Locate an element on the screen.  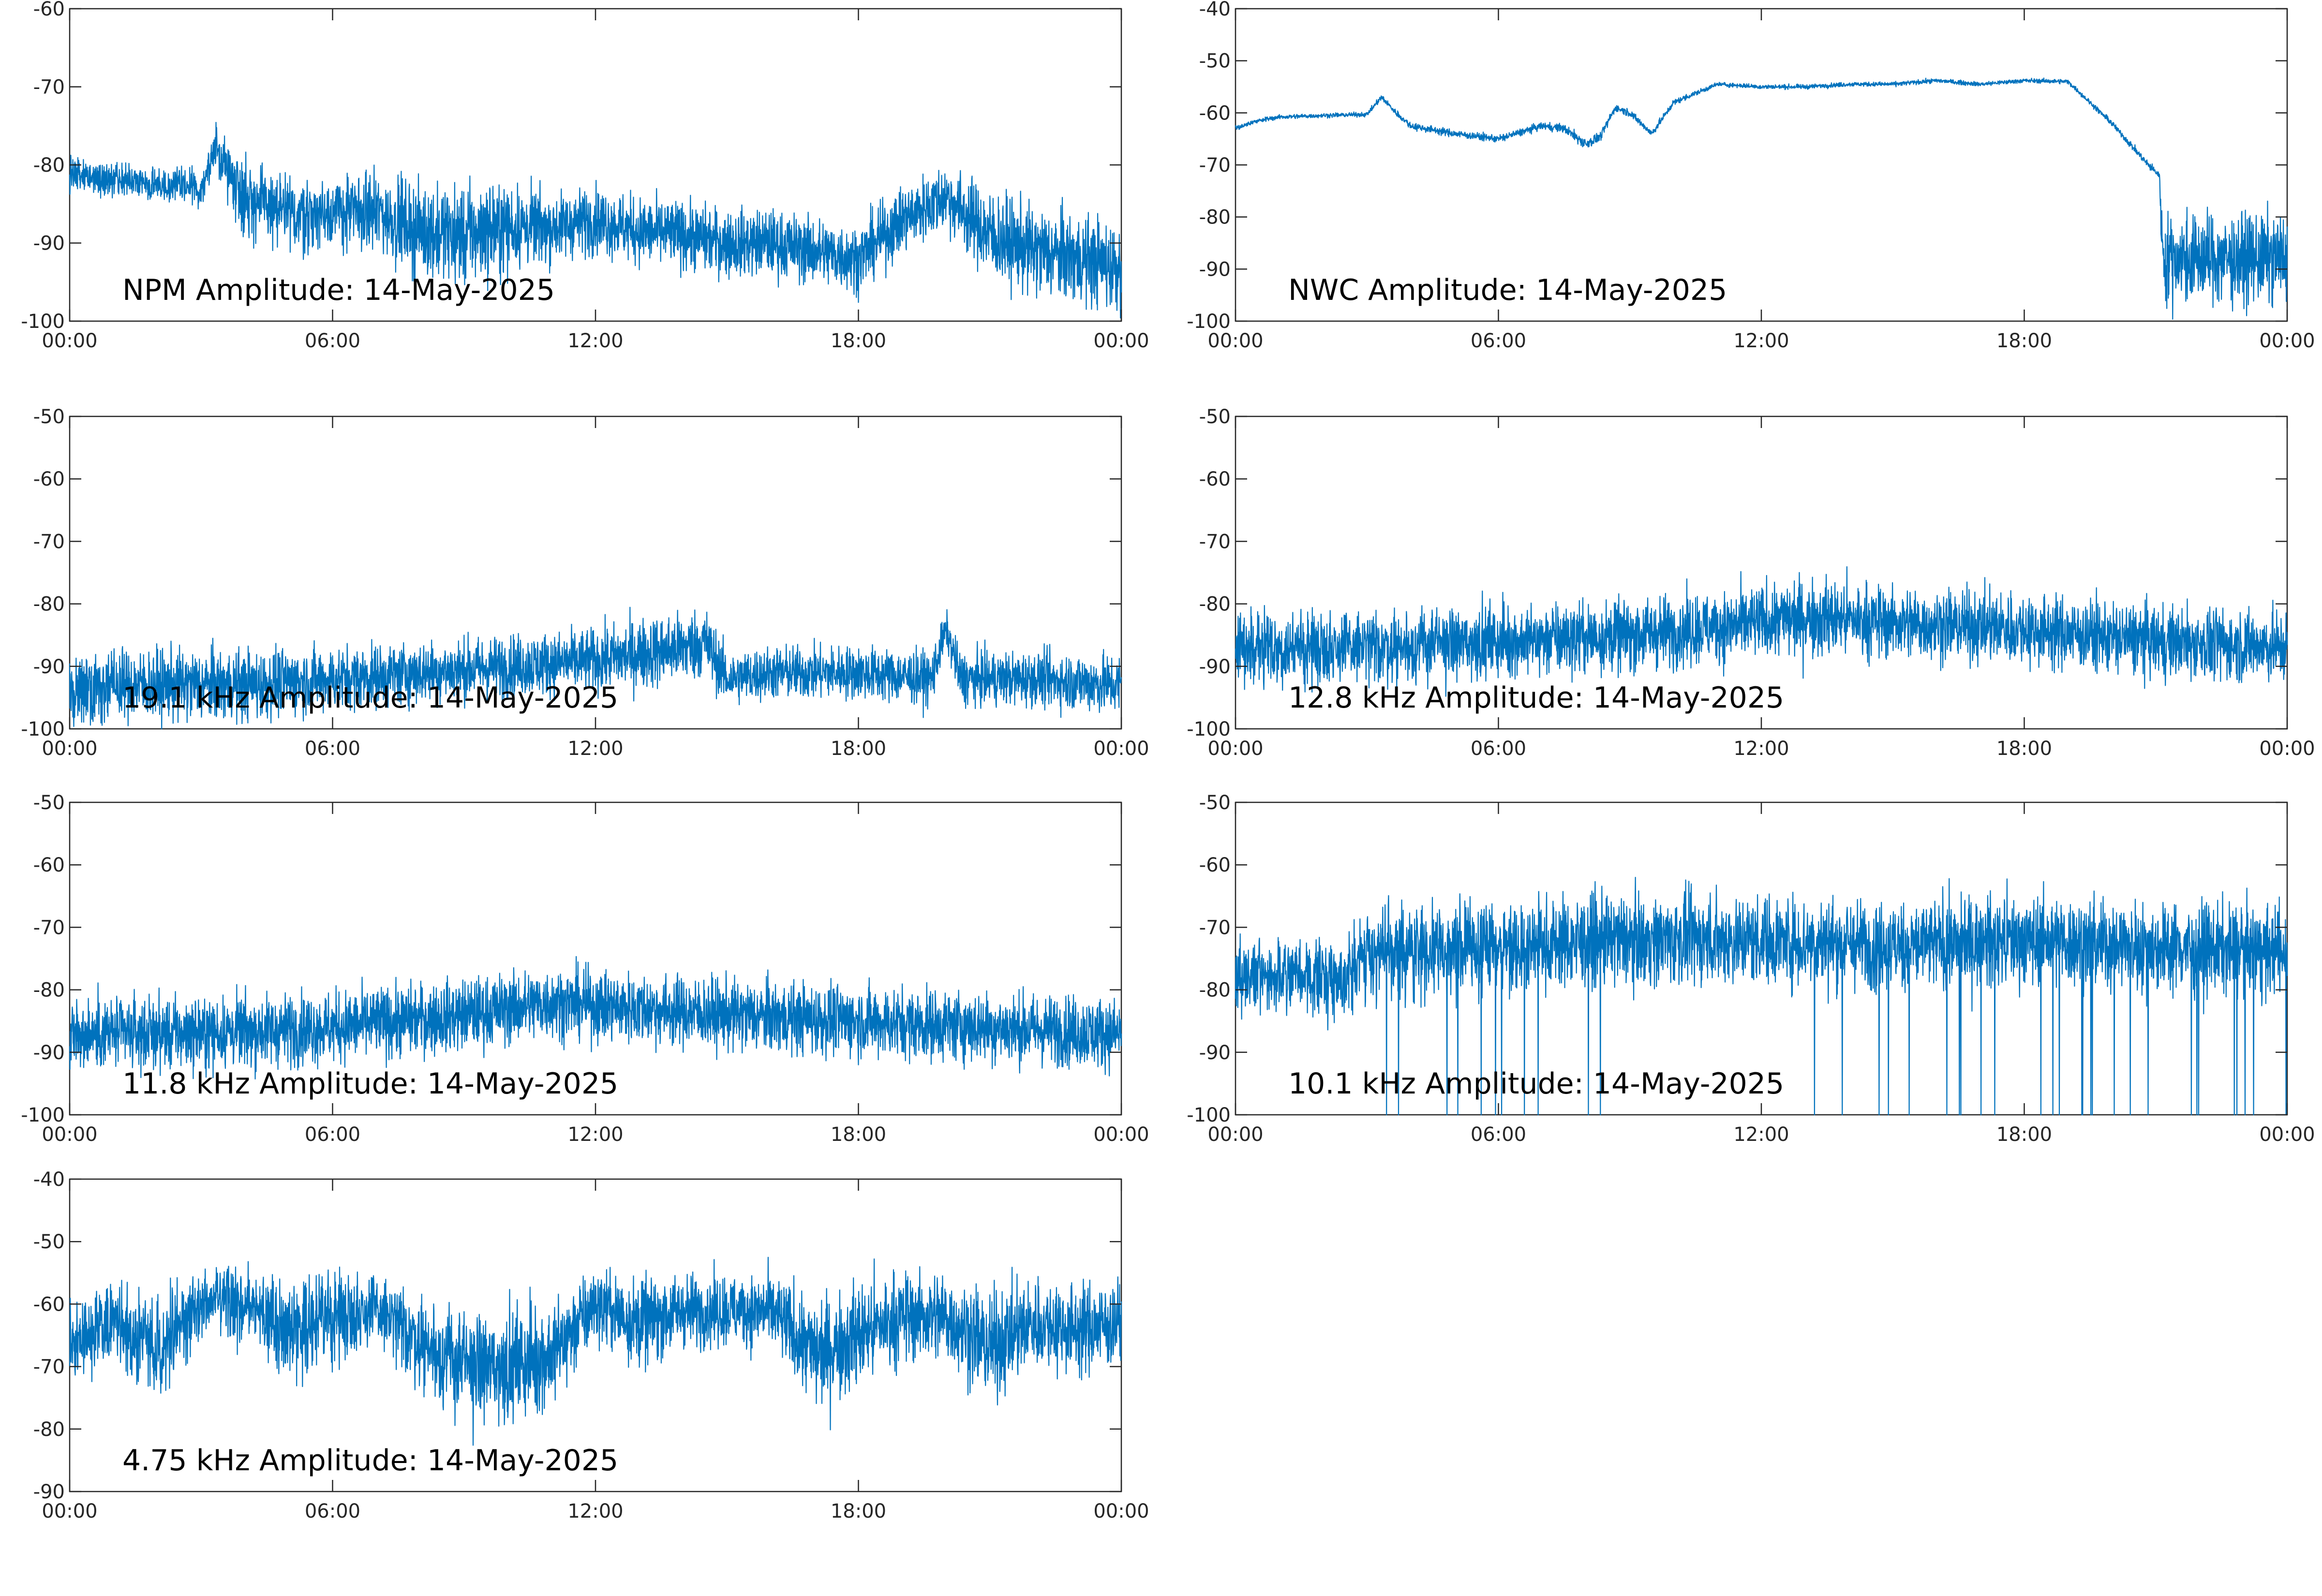
panel-title: NWC Amplitude: 14-May-2025 is located at coordinates (1507, 290).